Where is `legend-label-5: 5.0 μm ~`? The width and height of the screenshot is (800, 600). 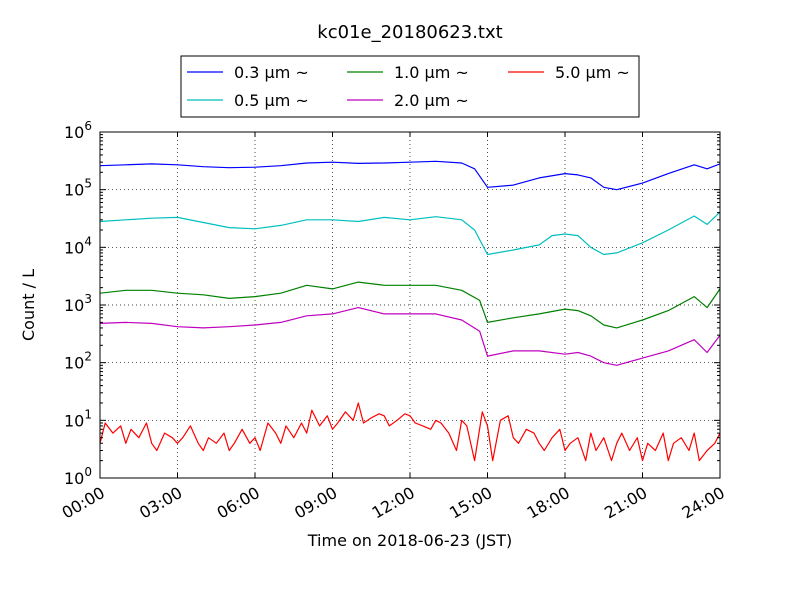 legend-label-5: 5.0 μm ~ is located at coordinates (592, 72).